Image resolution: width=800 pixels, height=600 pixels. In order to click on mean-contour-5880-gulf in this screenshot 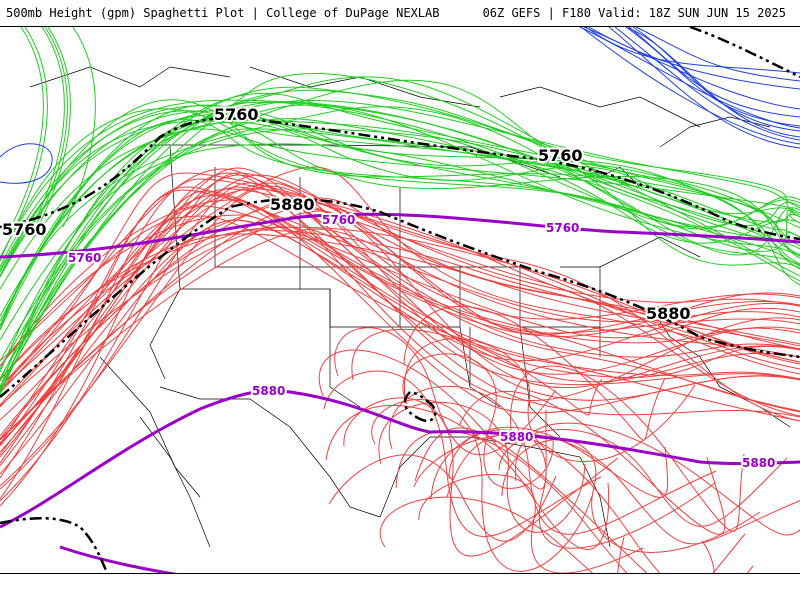, I will do `click(420, 406)`.